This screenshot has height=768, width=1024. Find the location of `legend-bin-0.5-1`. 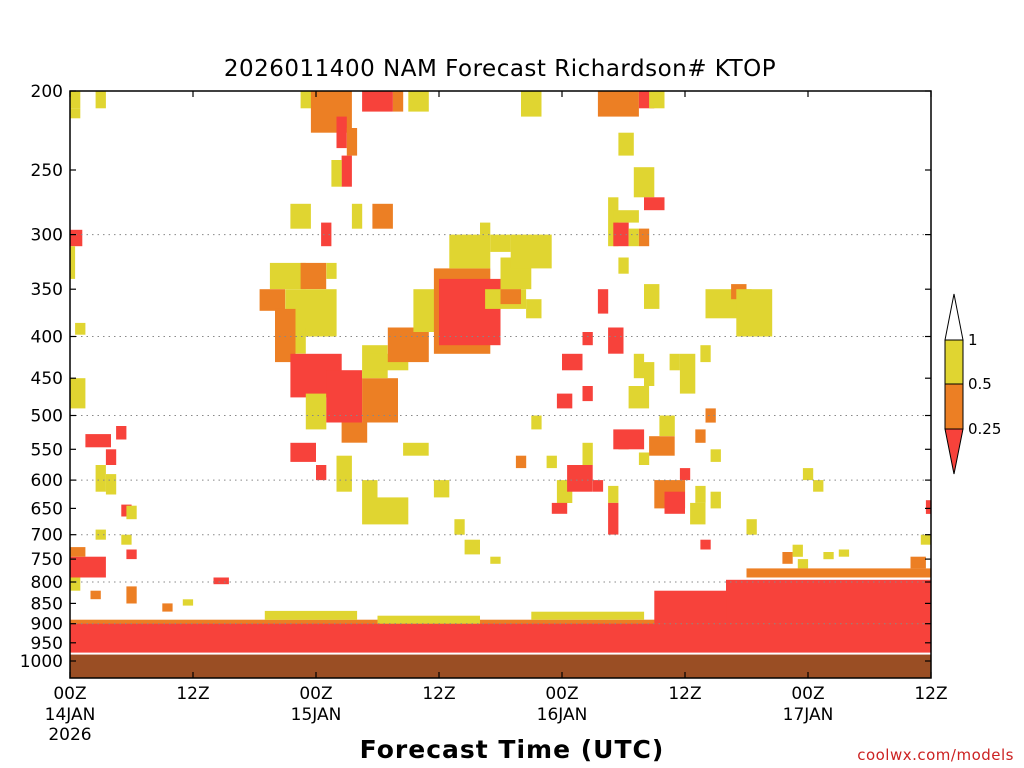

legend-bin-0.5-1 is located at coordinates (954, 362).